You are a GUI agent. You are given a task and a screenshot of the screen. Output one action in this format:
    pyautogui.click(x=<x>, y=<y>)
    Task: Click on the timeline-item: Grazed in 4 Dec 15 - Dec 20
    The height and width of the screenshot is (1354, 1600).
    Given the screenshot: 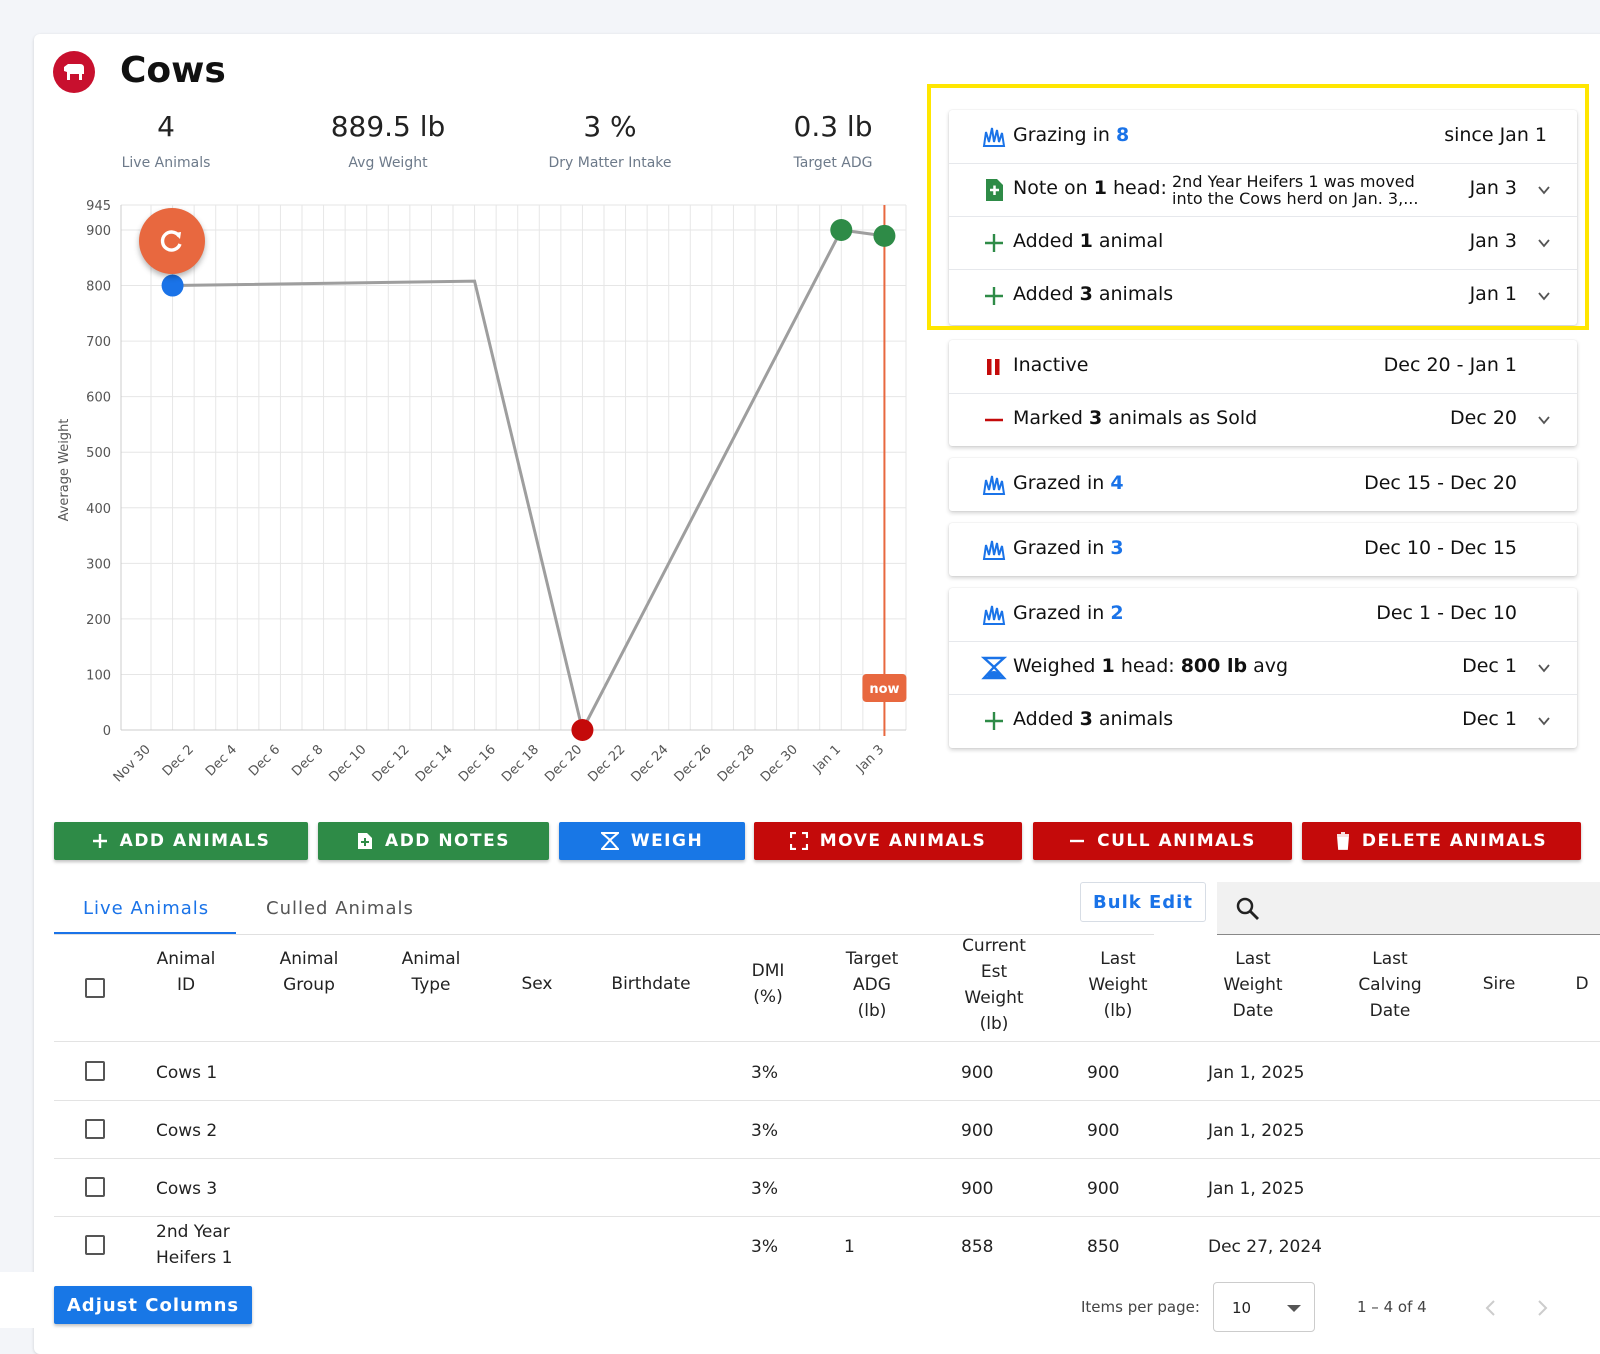 What is the action you would take?
    pyautogui.click(x=1263, y=484)
    